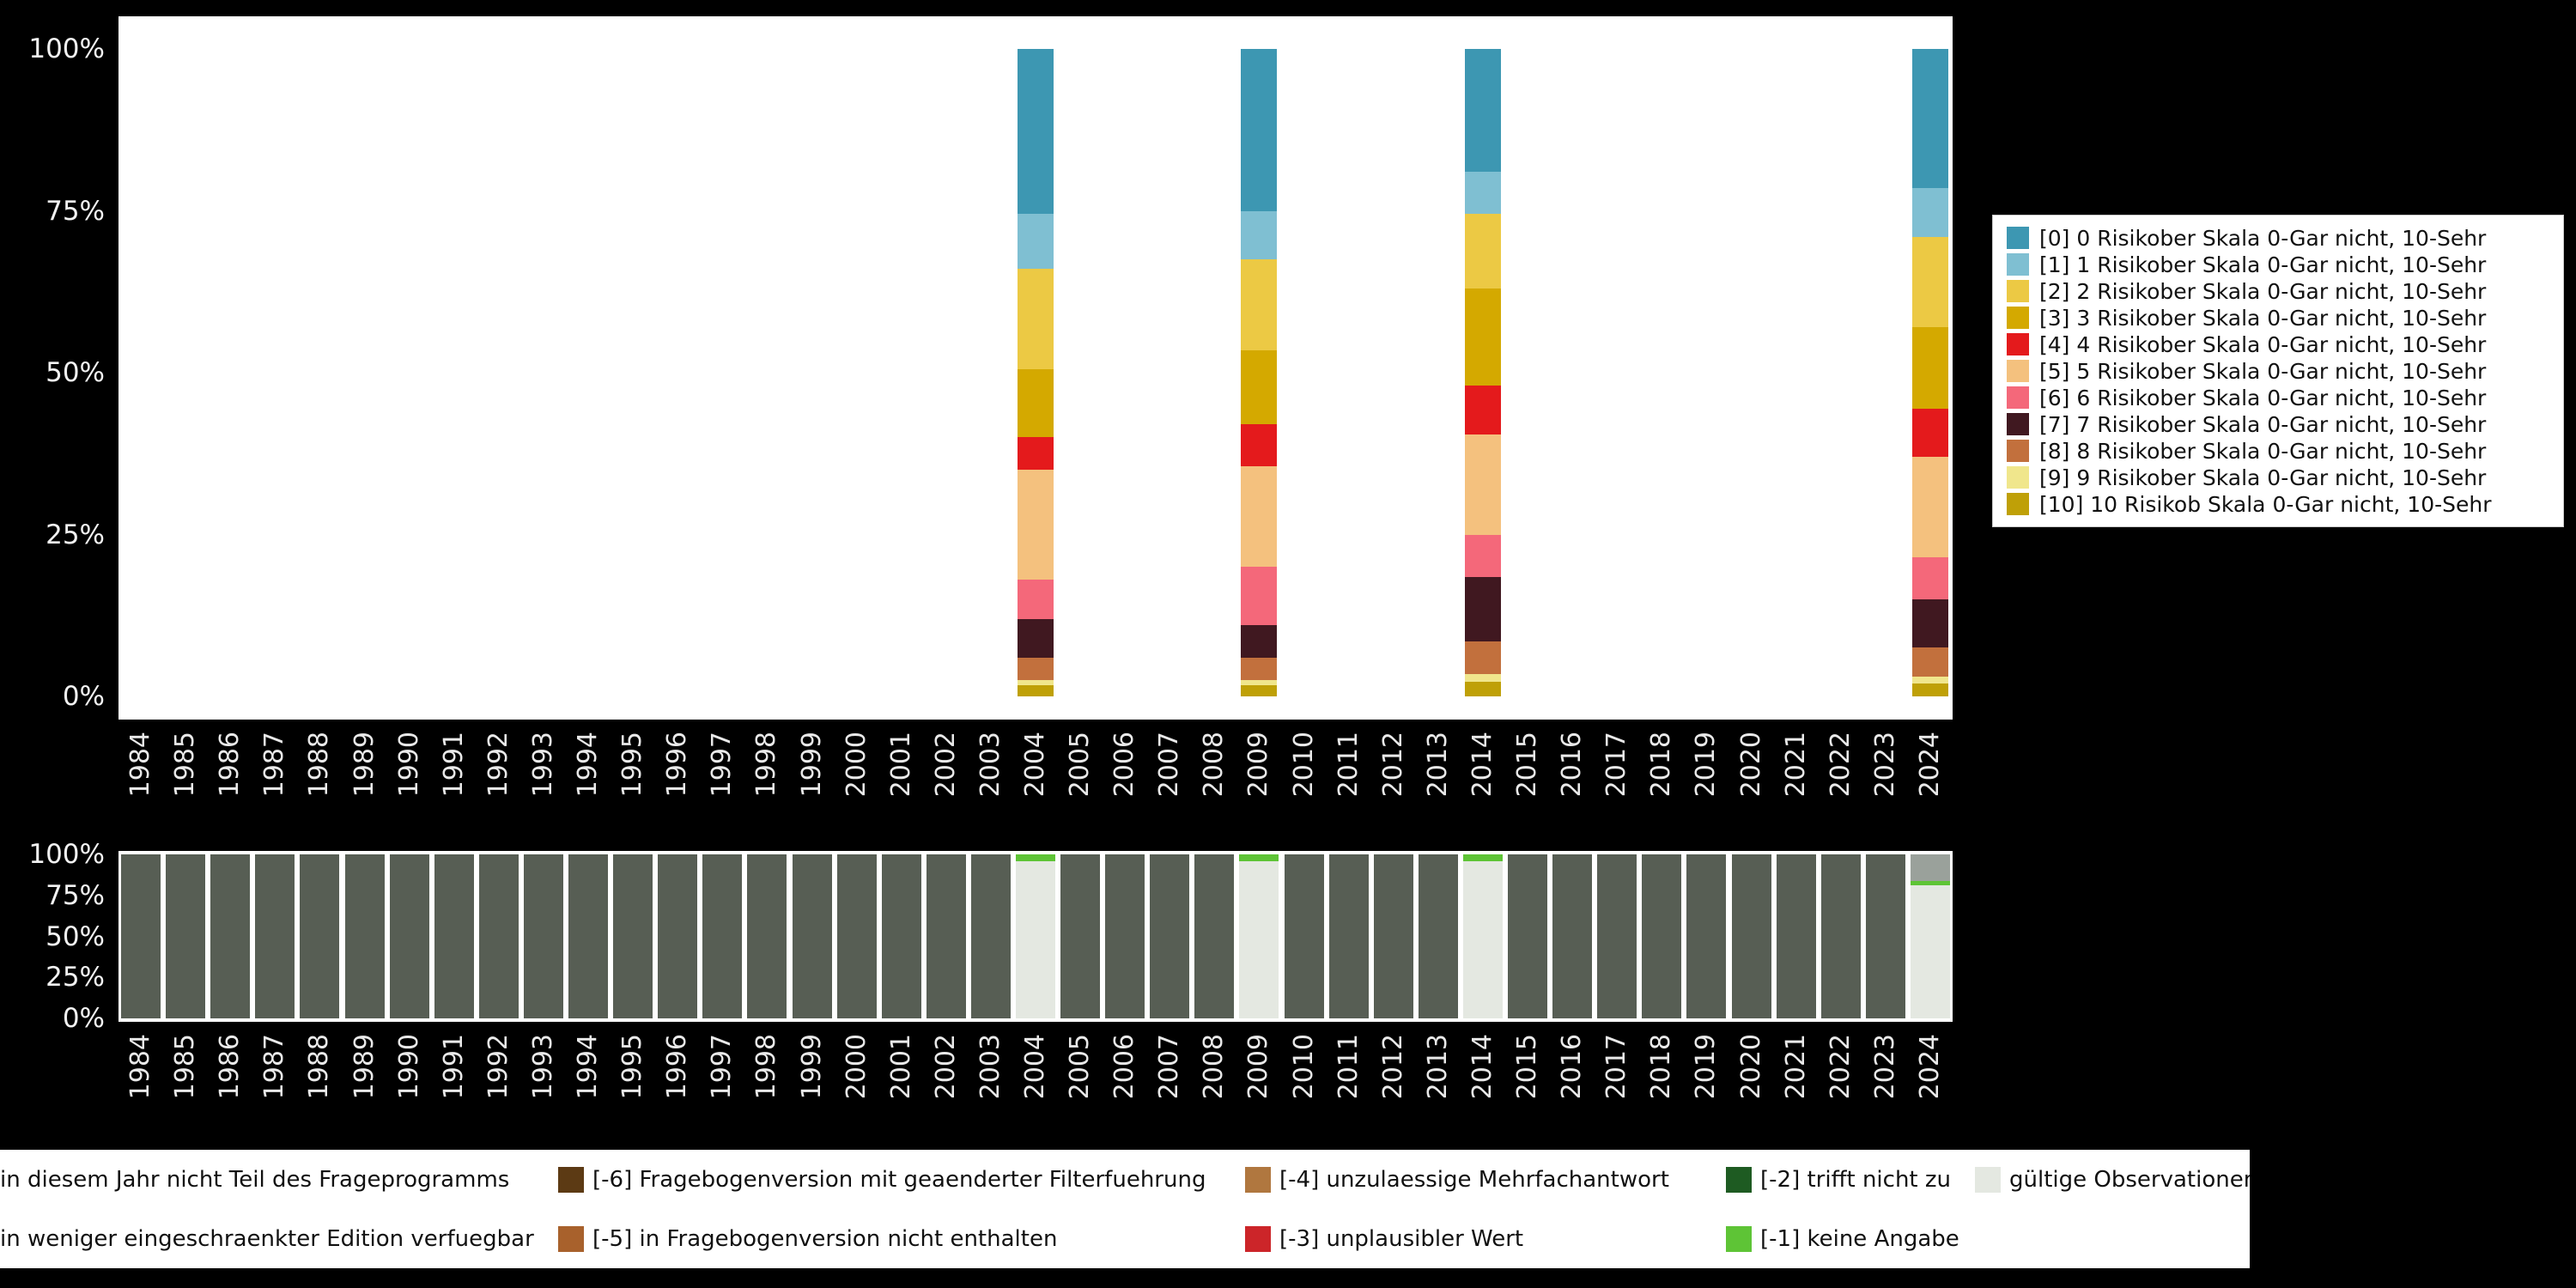 The image size is (2576, 1288). I want to click on x-tick-text: 1997, so click(722, 1067).